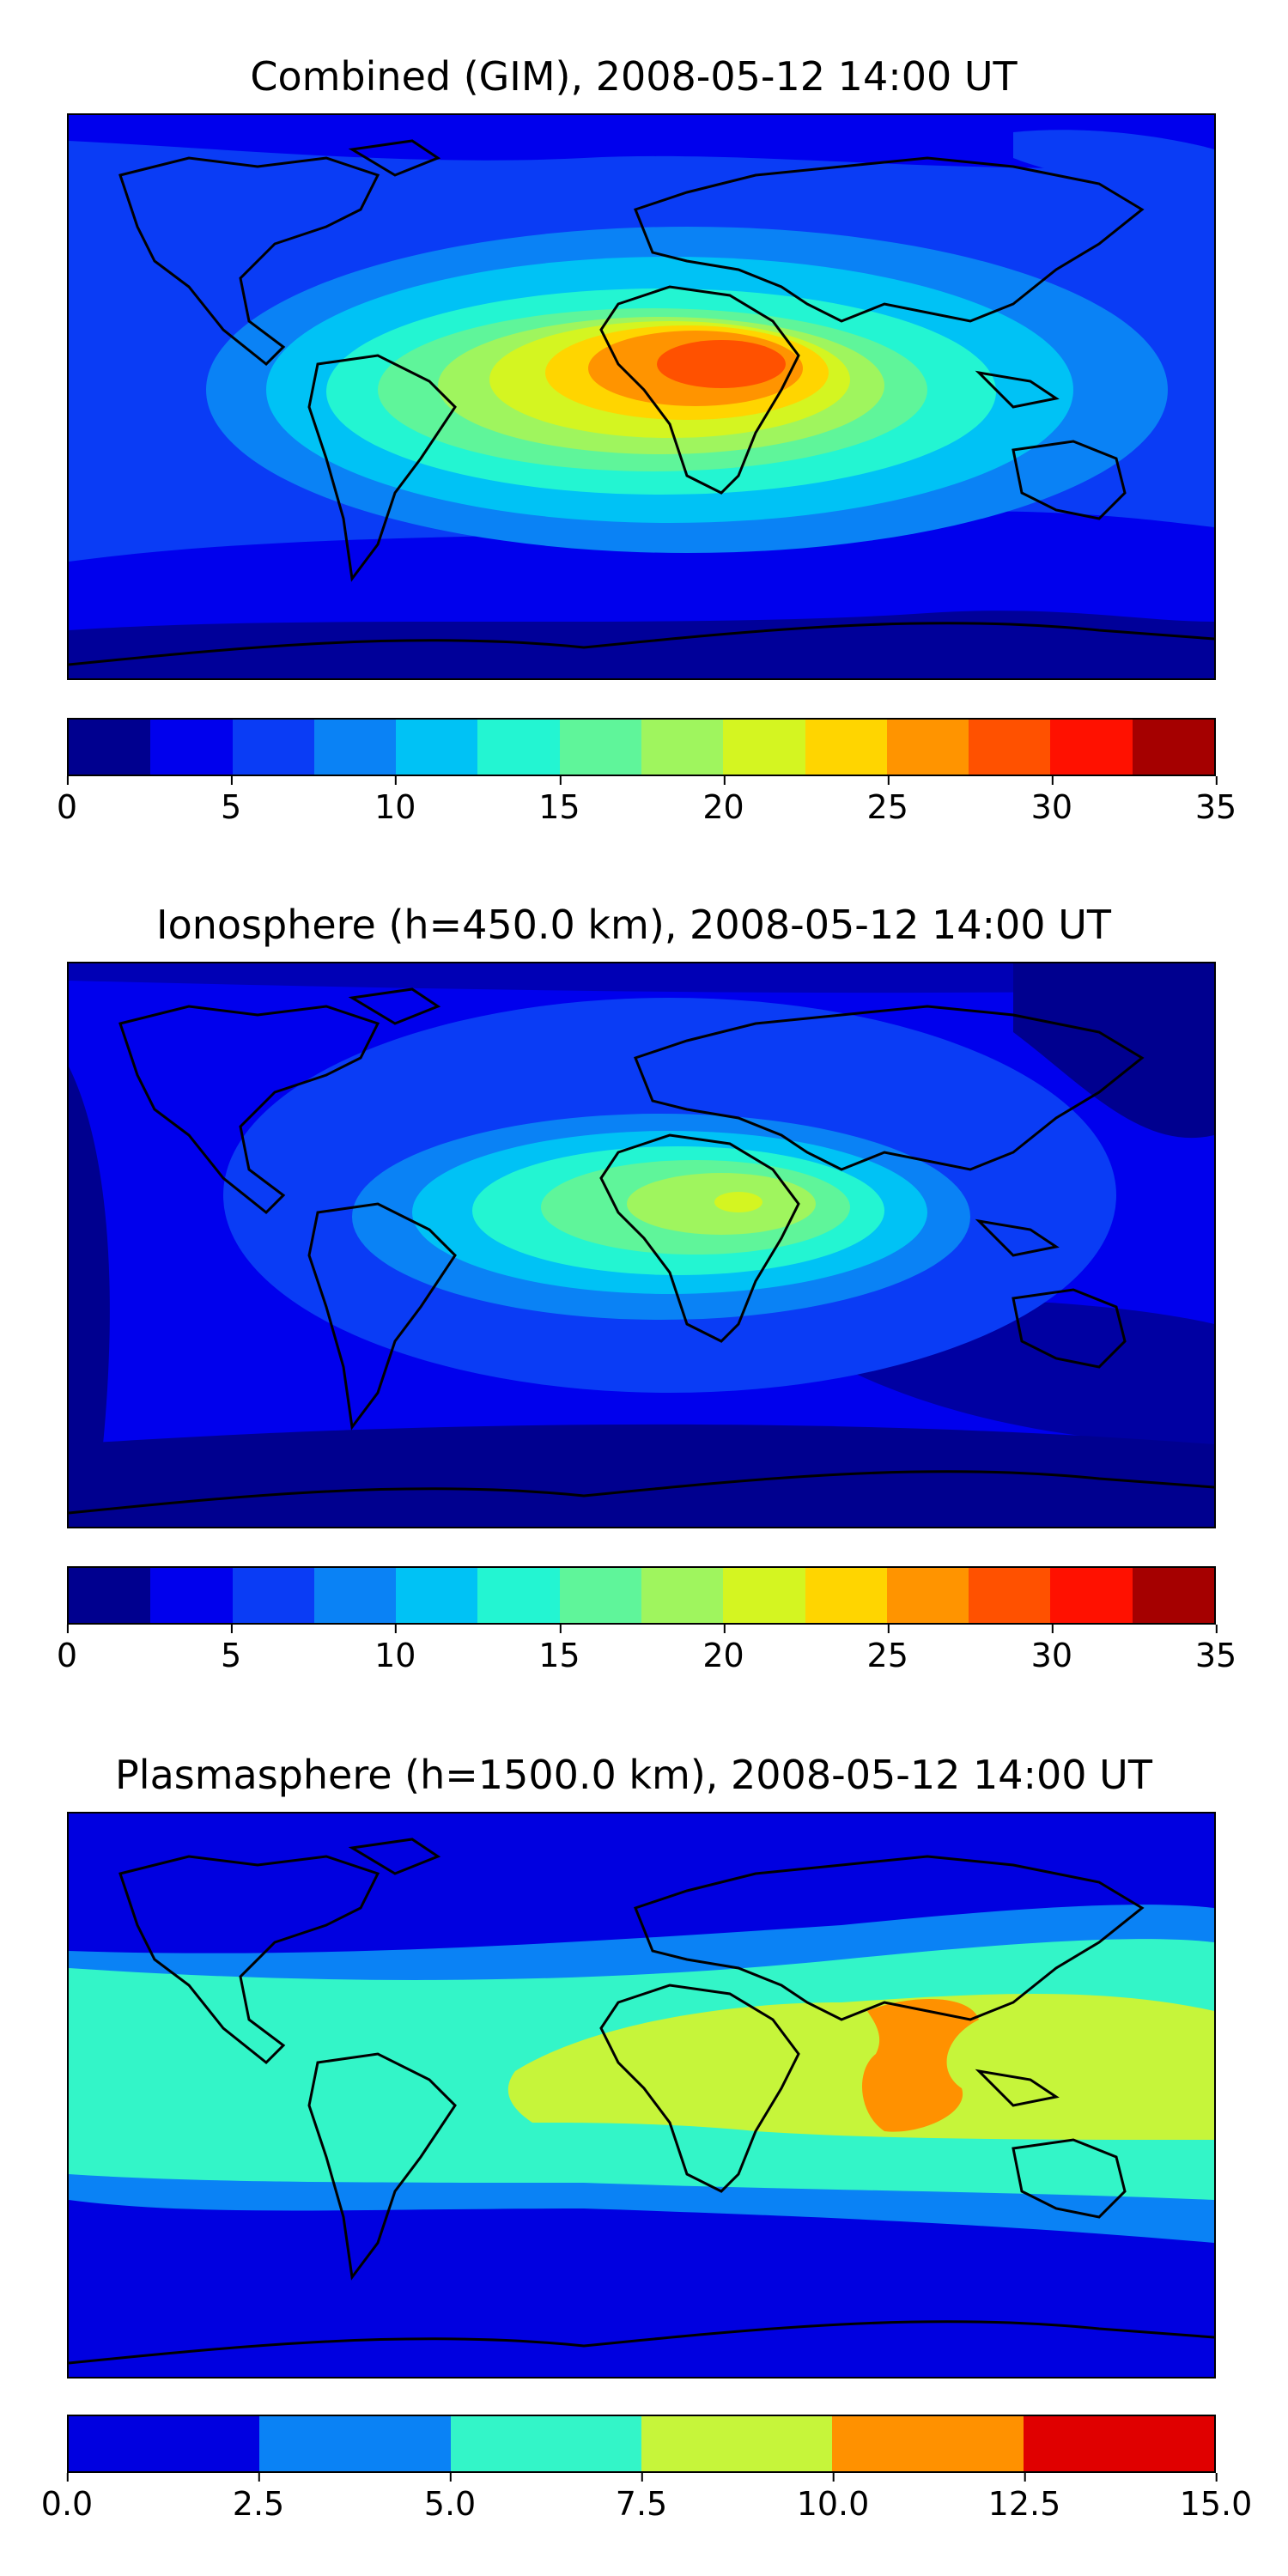 This screenshot has width=1288, height=2576. I want to click on tick-label: 12.5, so click(1024, 2498).